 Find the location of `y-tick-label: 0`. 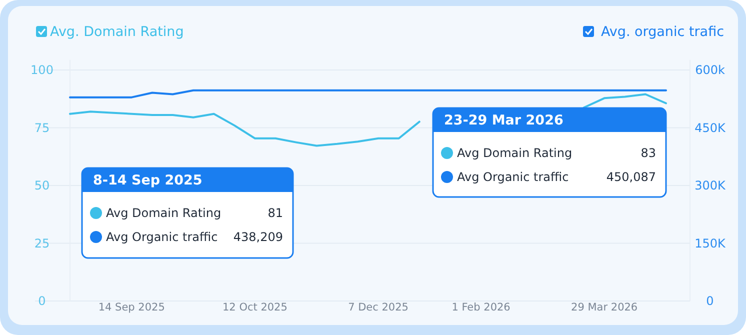

y-tick-label: 0 is located at coordinates (42, 301).